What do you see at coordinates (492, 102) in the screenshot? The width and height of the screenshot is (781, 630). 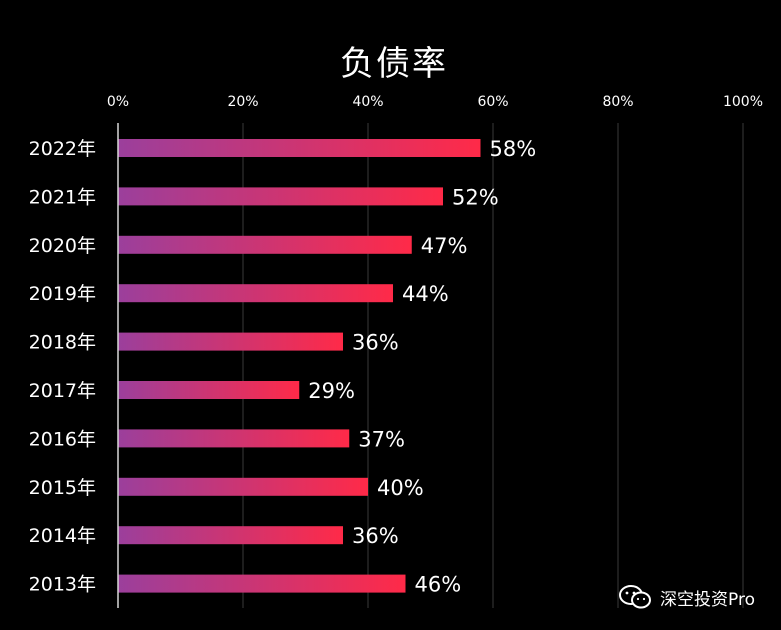 I see `x-tick-label: 60%` at bounding box center [492, 102].